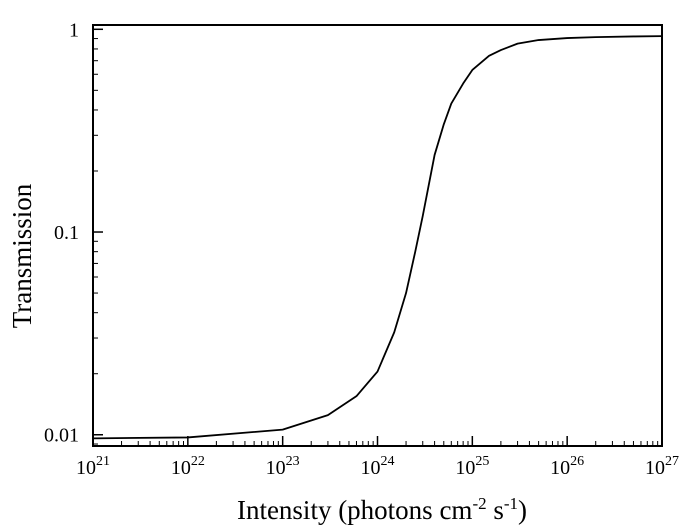 The width and height of the screenshot is (691, 532). Describe the element at coordinates (22, 255) in the screenshot. I see `y-axis-title: Transmission` at that location.